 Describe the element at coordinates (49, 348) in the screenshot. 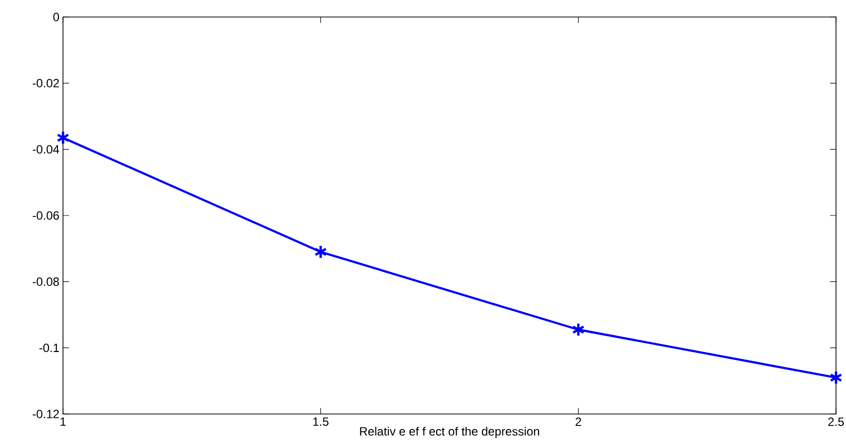

I see `y-tick-label: -0.1` at that location.